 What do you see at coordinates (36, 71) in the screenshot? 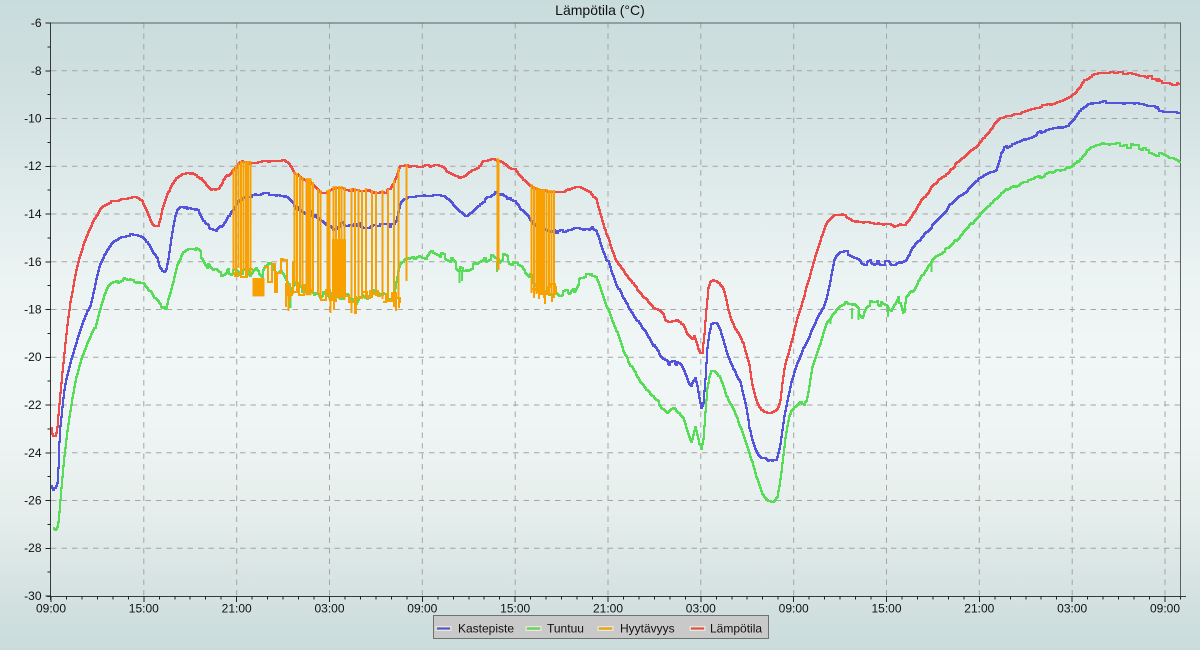
I see `svg-text: -8` at bounding box center [36, 71].